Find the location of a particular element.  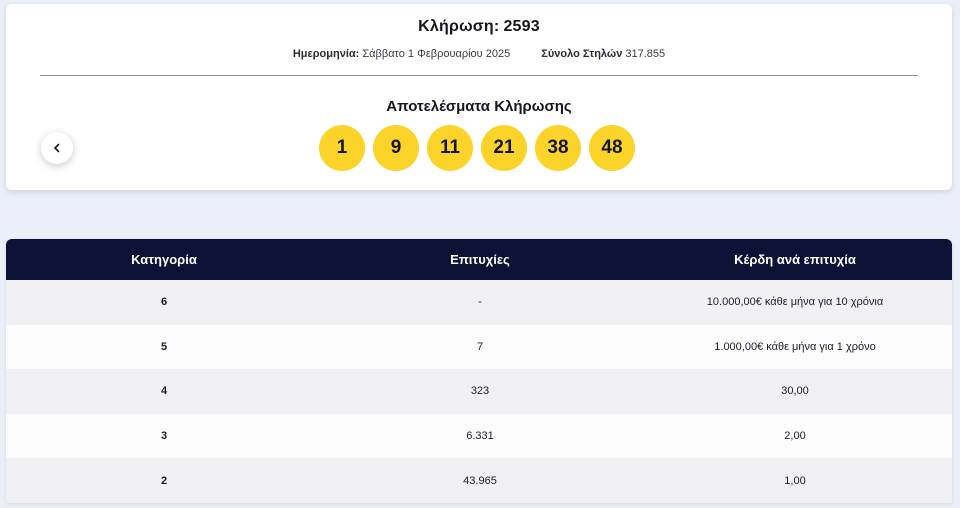

draw-columns-label: Σύνολο Στηλών is located at coordinates (582, 54).